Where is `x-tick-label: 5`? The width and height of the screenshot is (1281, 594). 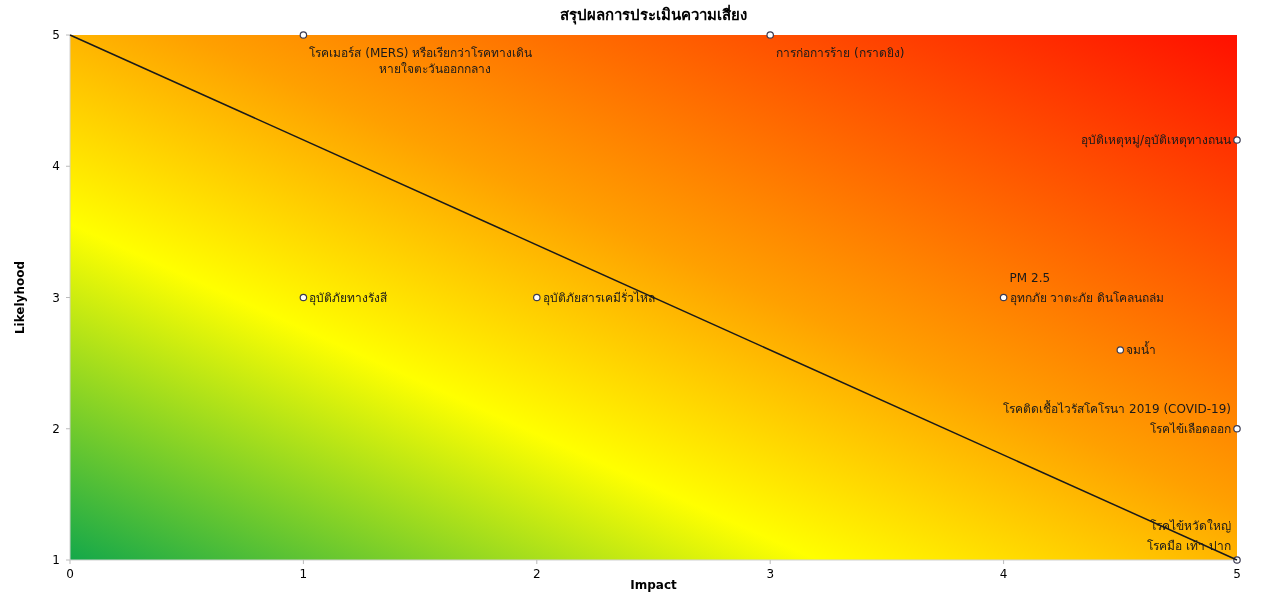
x-tick-label: 5 is located at coordinates (1237, 574).